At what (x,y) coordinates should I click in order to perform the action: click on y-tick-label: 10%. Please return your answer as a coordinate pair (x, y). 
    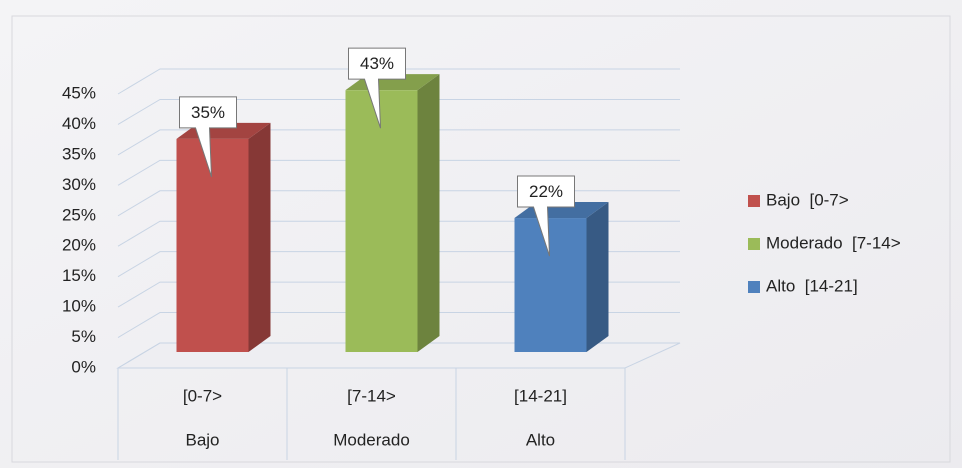
    Looking at the image, I should click on (79, 306).